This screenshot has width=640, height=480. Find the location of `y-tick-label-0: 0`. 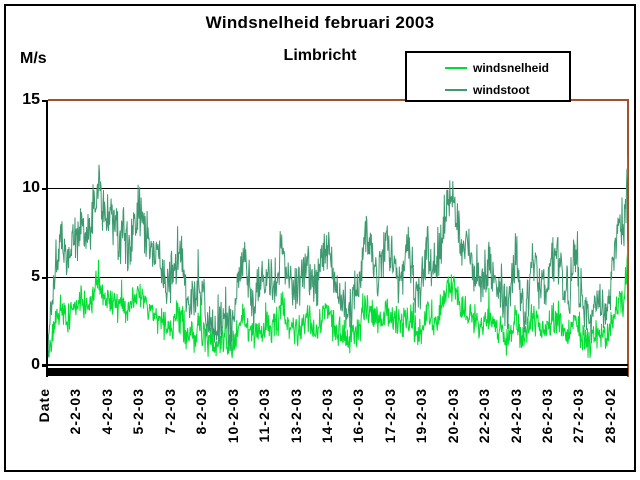

y-tick-label-0: 0 is located at coordinates (35, 364).